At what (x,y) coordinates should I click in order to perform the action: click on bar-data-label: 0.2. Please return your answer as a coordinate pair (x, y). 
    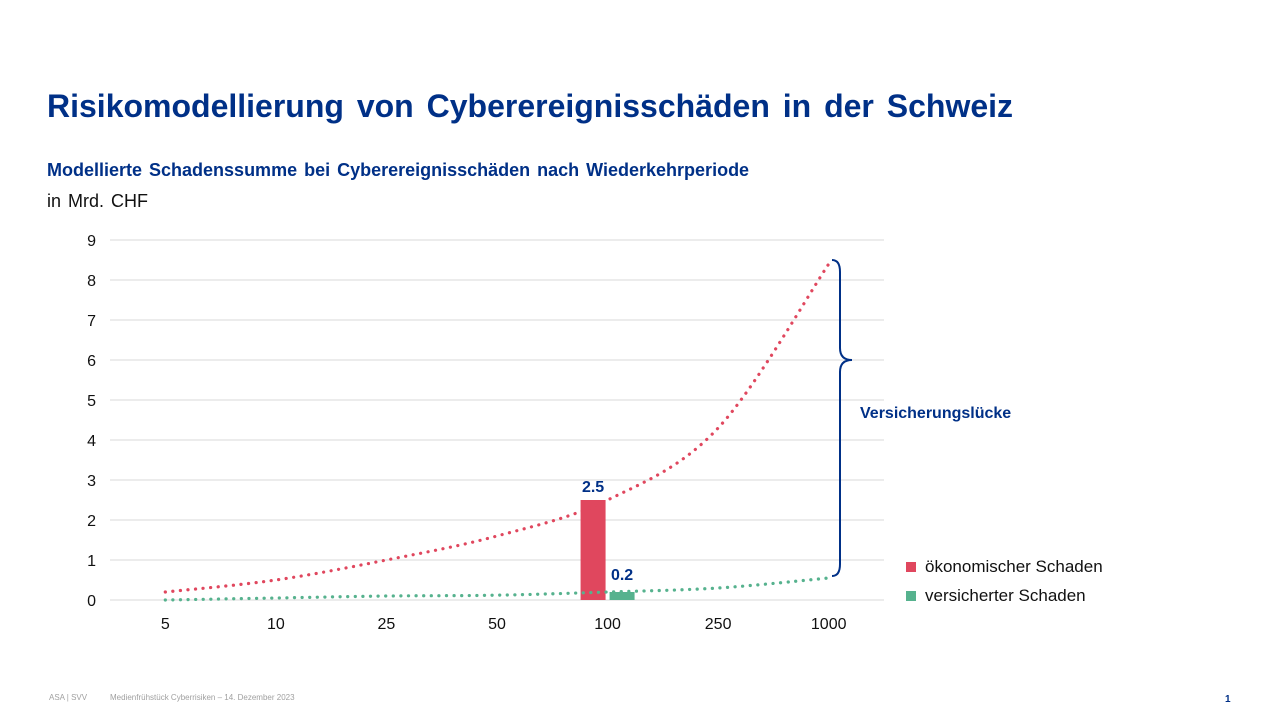
    Looking at the image, I should click on (622, 575).